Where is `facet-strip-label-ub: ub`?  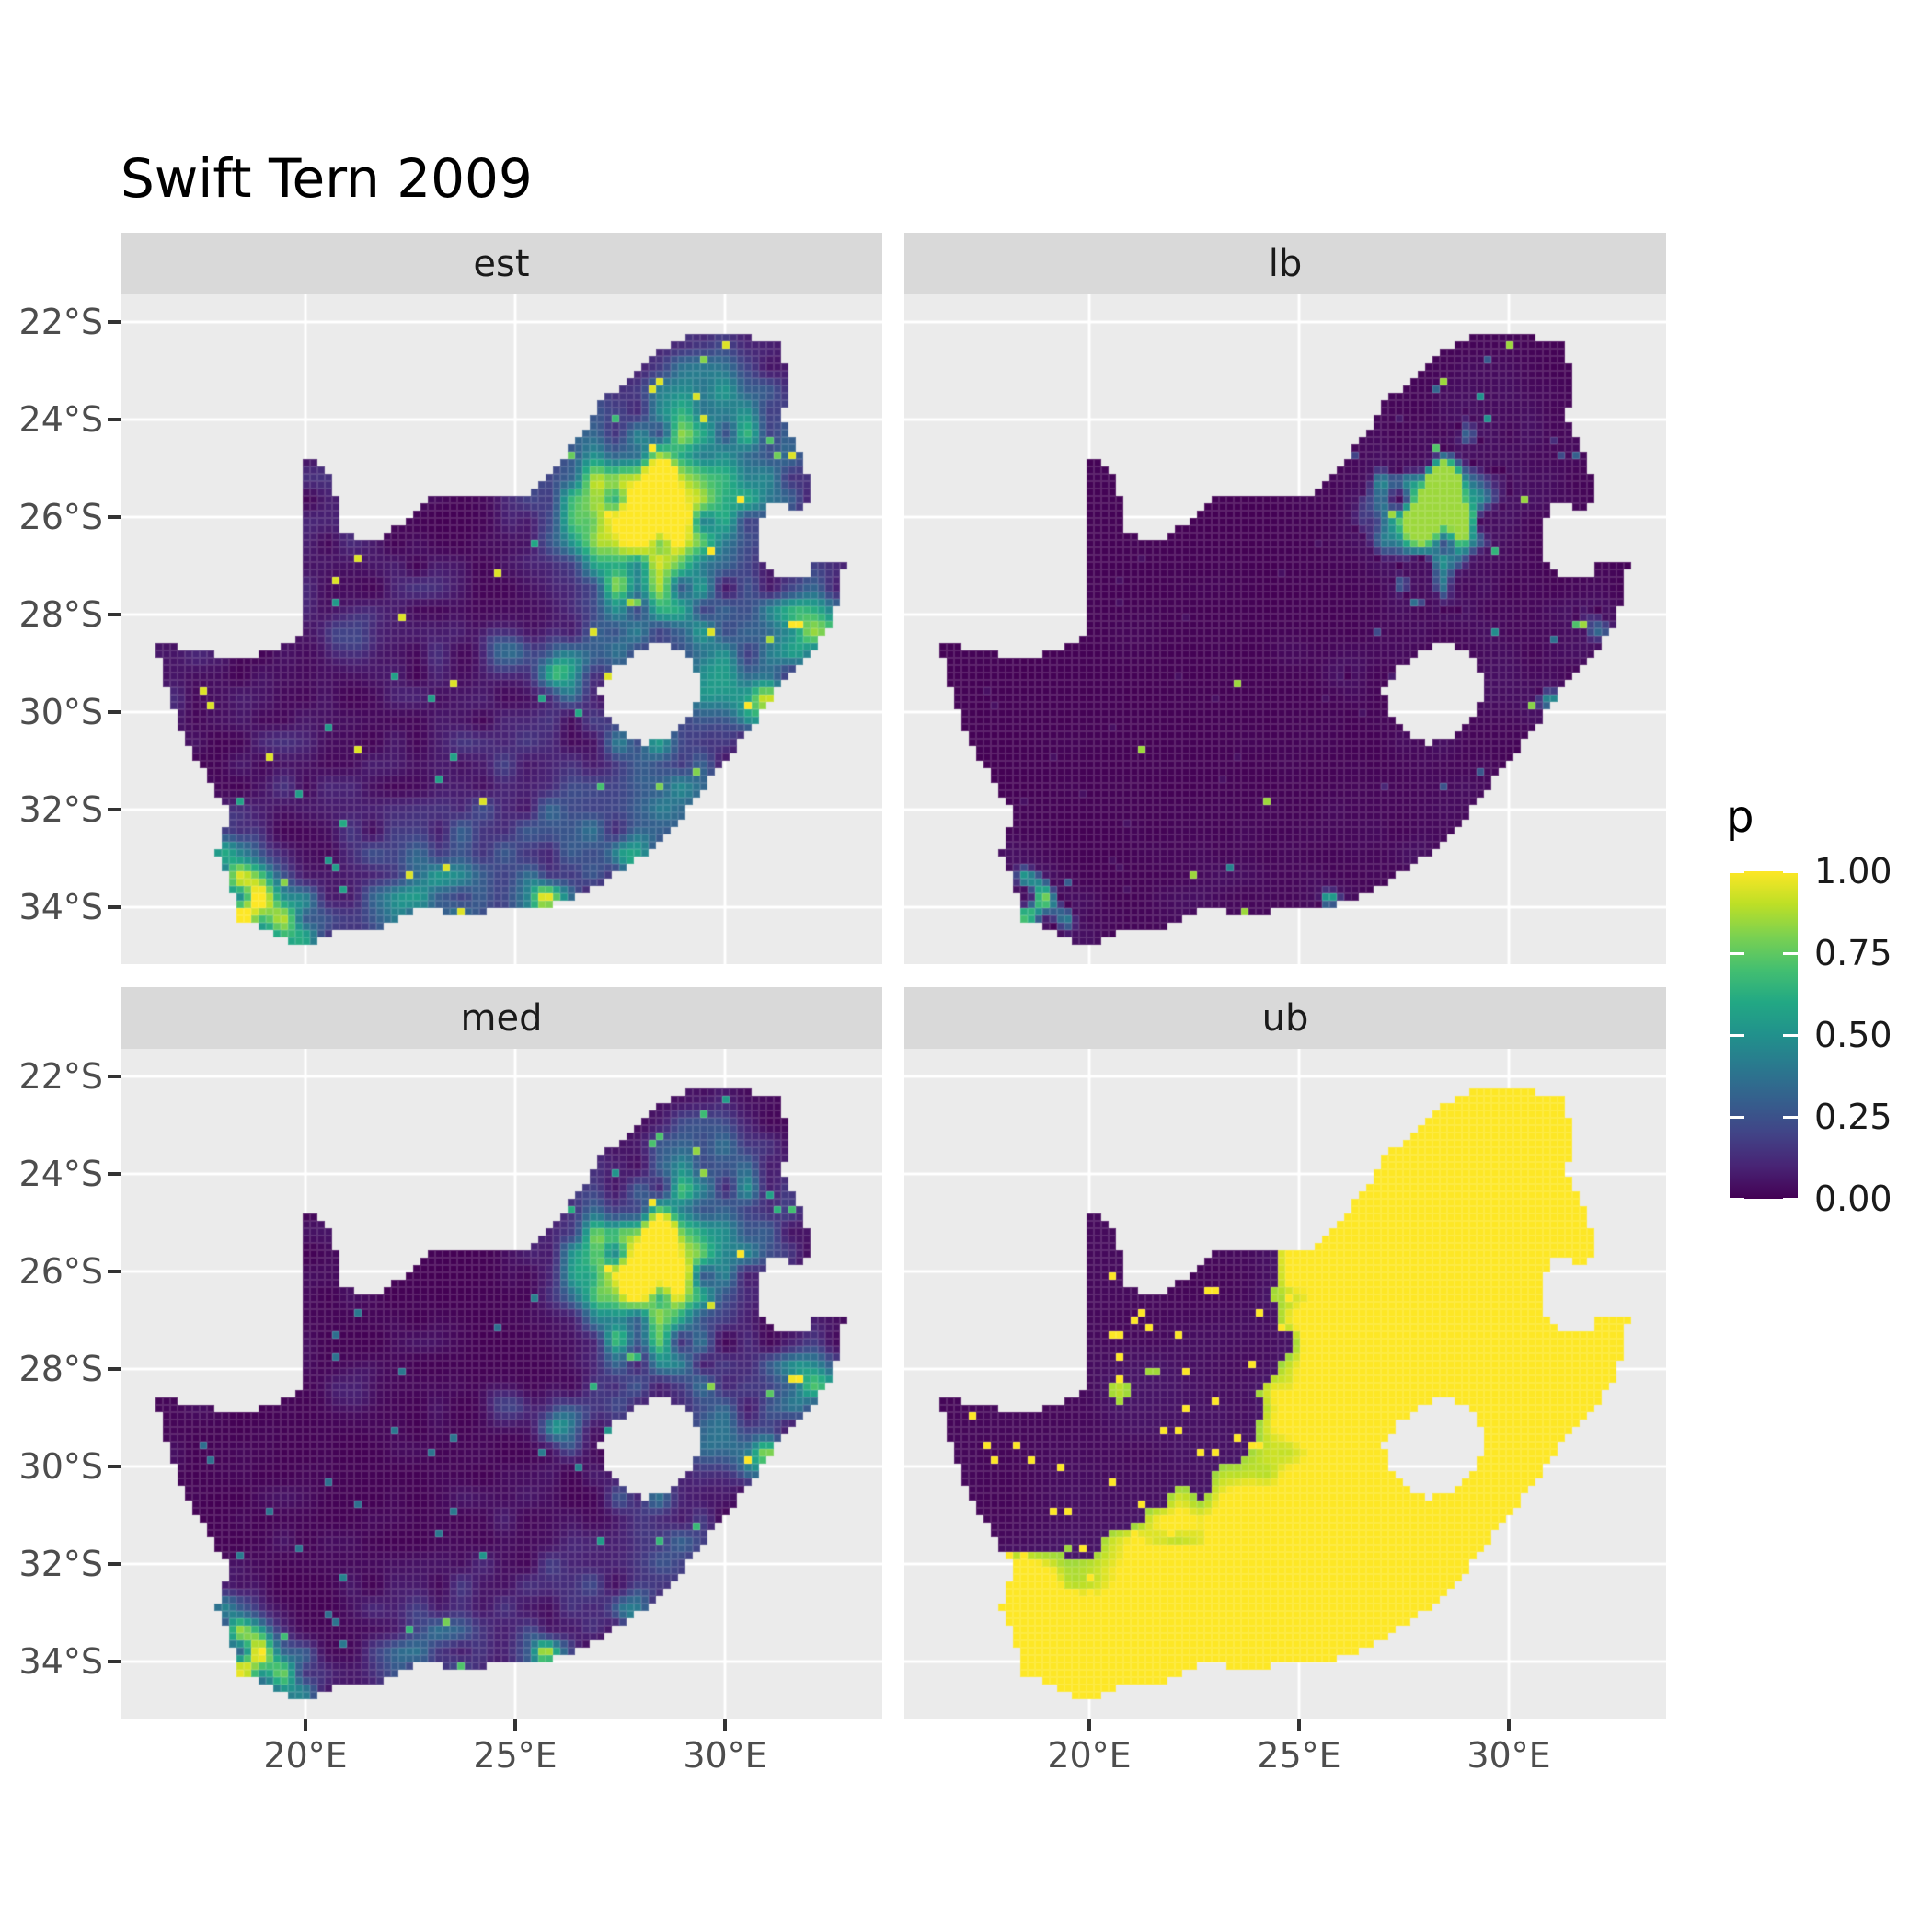
facet-strip-label-ub: ub is located at coordinates (1285, 1018).